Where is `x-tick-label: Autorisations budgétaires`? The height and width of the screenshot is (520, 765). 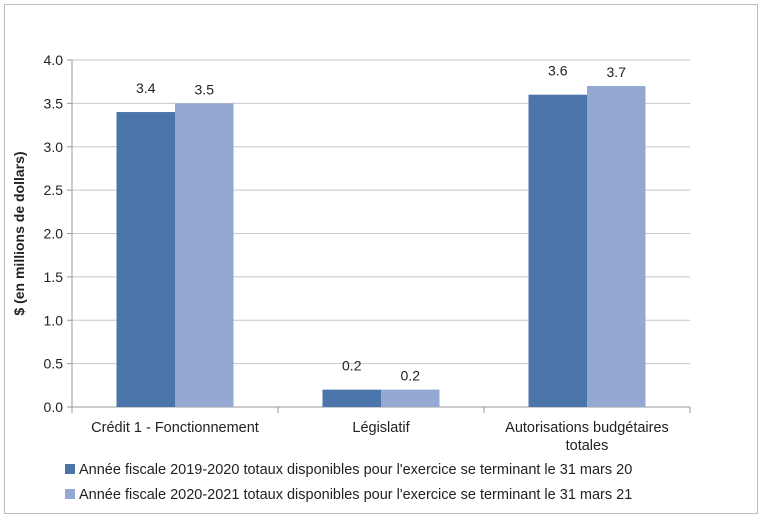 x-tick-label: Autorisations budgétaires is located at coordinates (587, 428).